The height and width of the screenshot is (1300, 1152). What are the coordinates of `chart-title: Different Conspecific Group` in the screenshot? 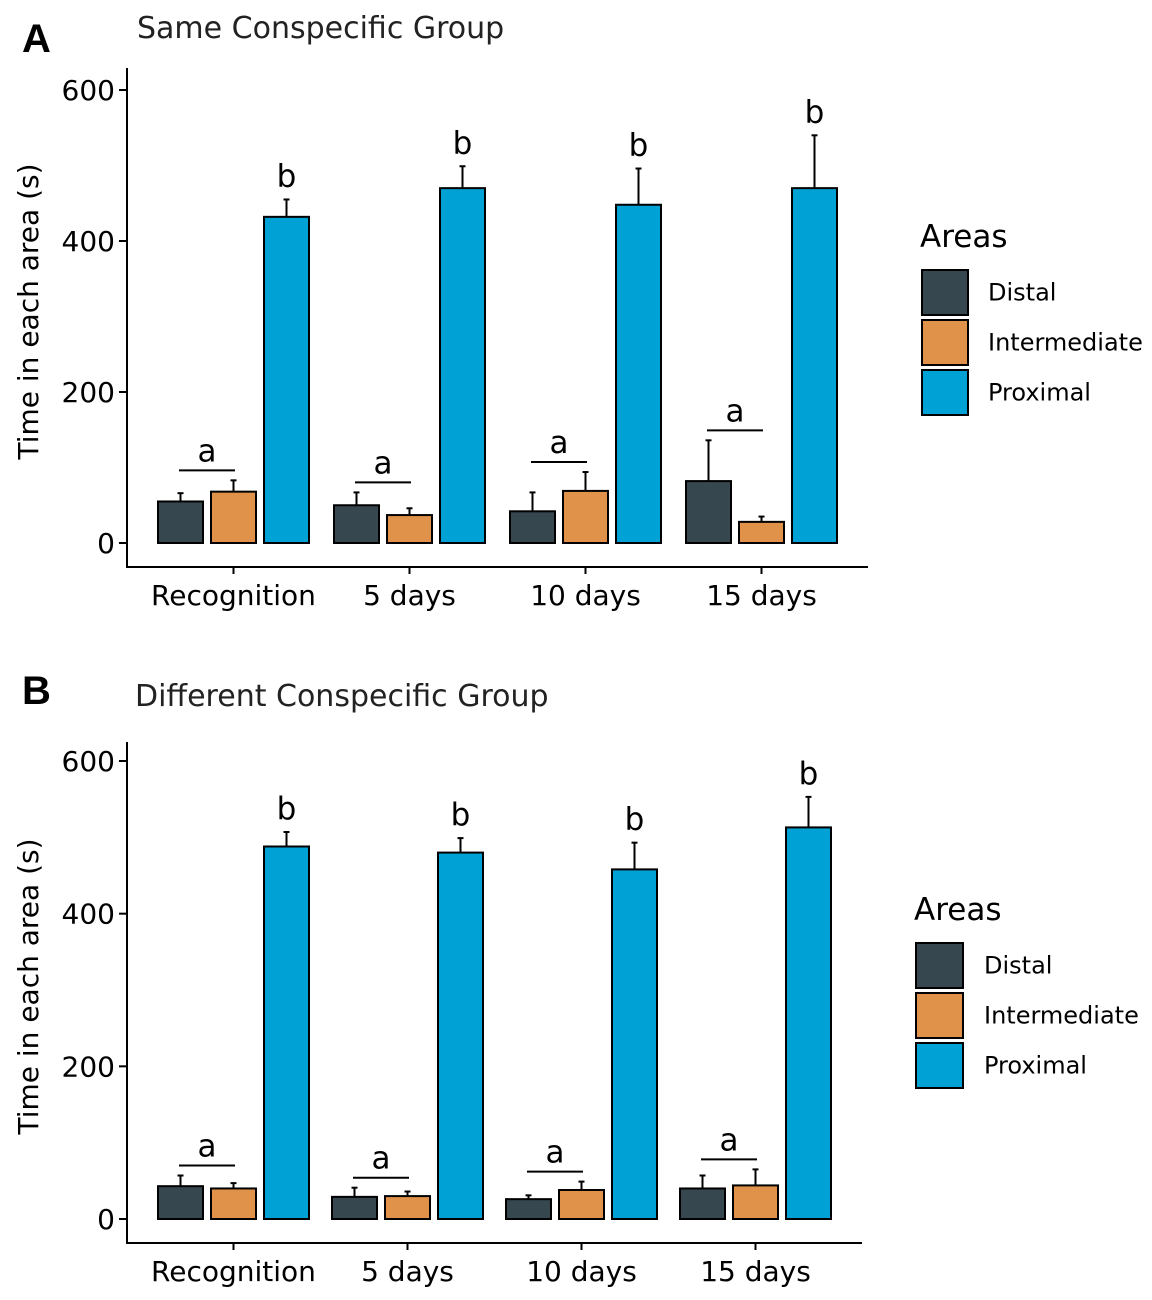 It's located at (342, 696).